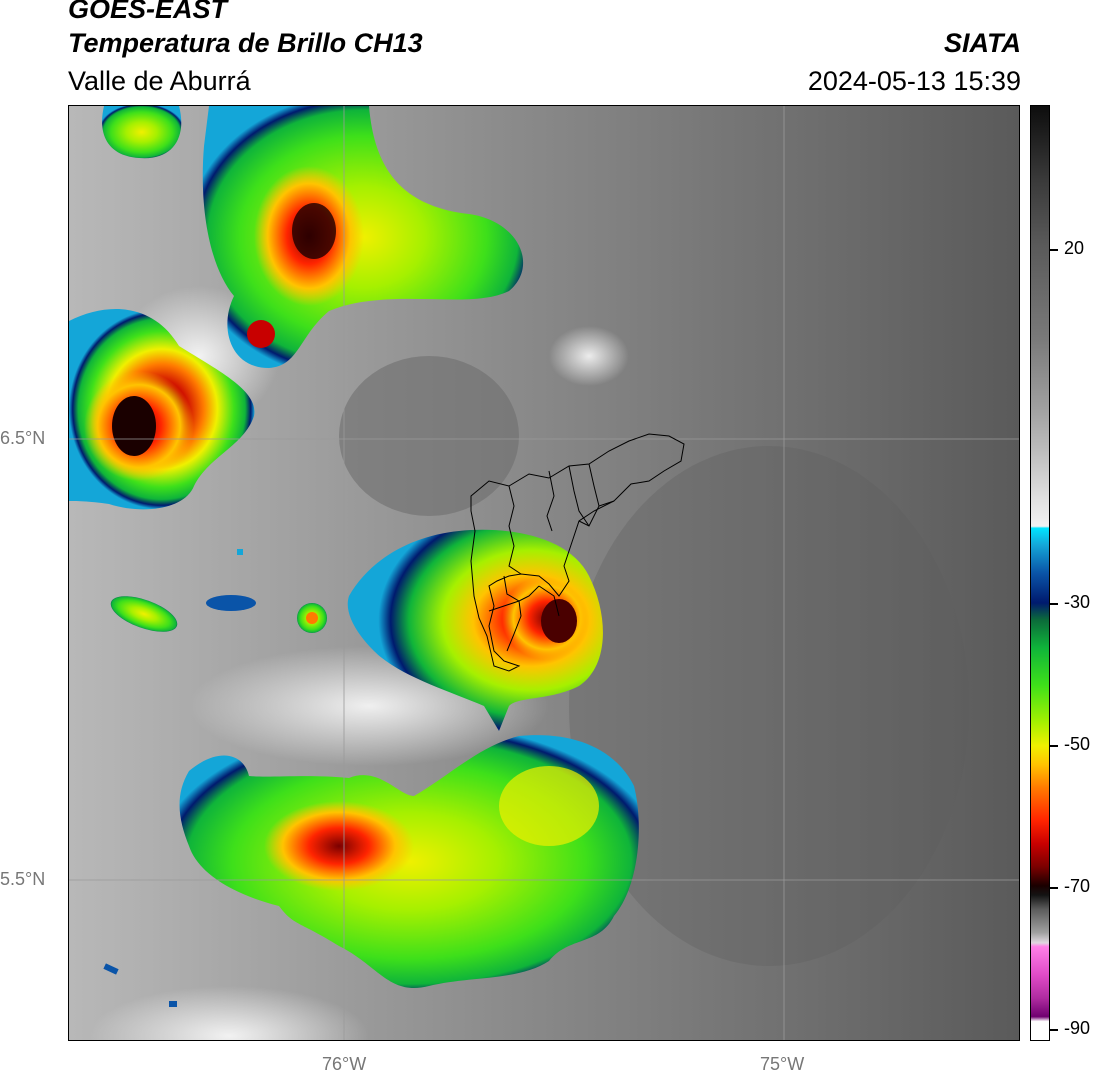 This screenshot has height=1078, width=1094. What do you see at coordinates (1077, 886) in the screenshot?
I see `colorbar-label: -70` at bounding box center [1077, 886].